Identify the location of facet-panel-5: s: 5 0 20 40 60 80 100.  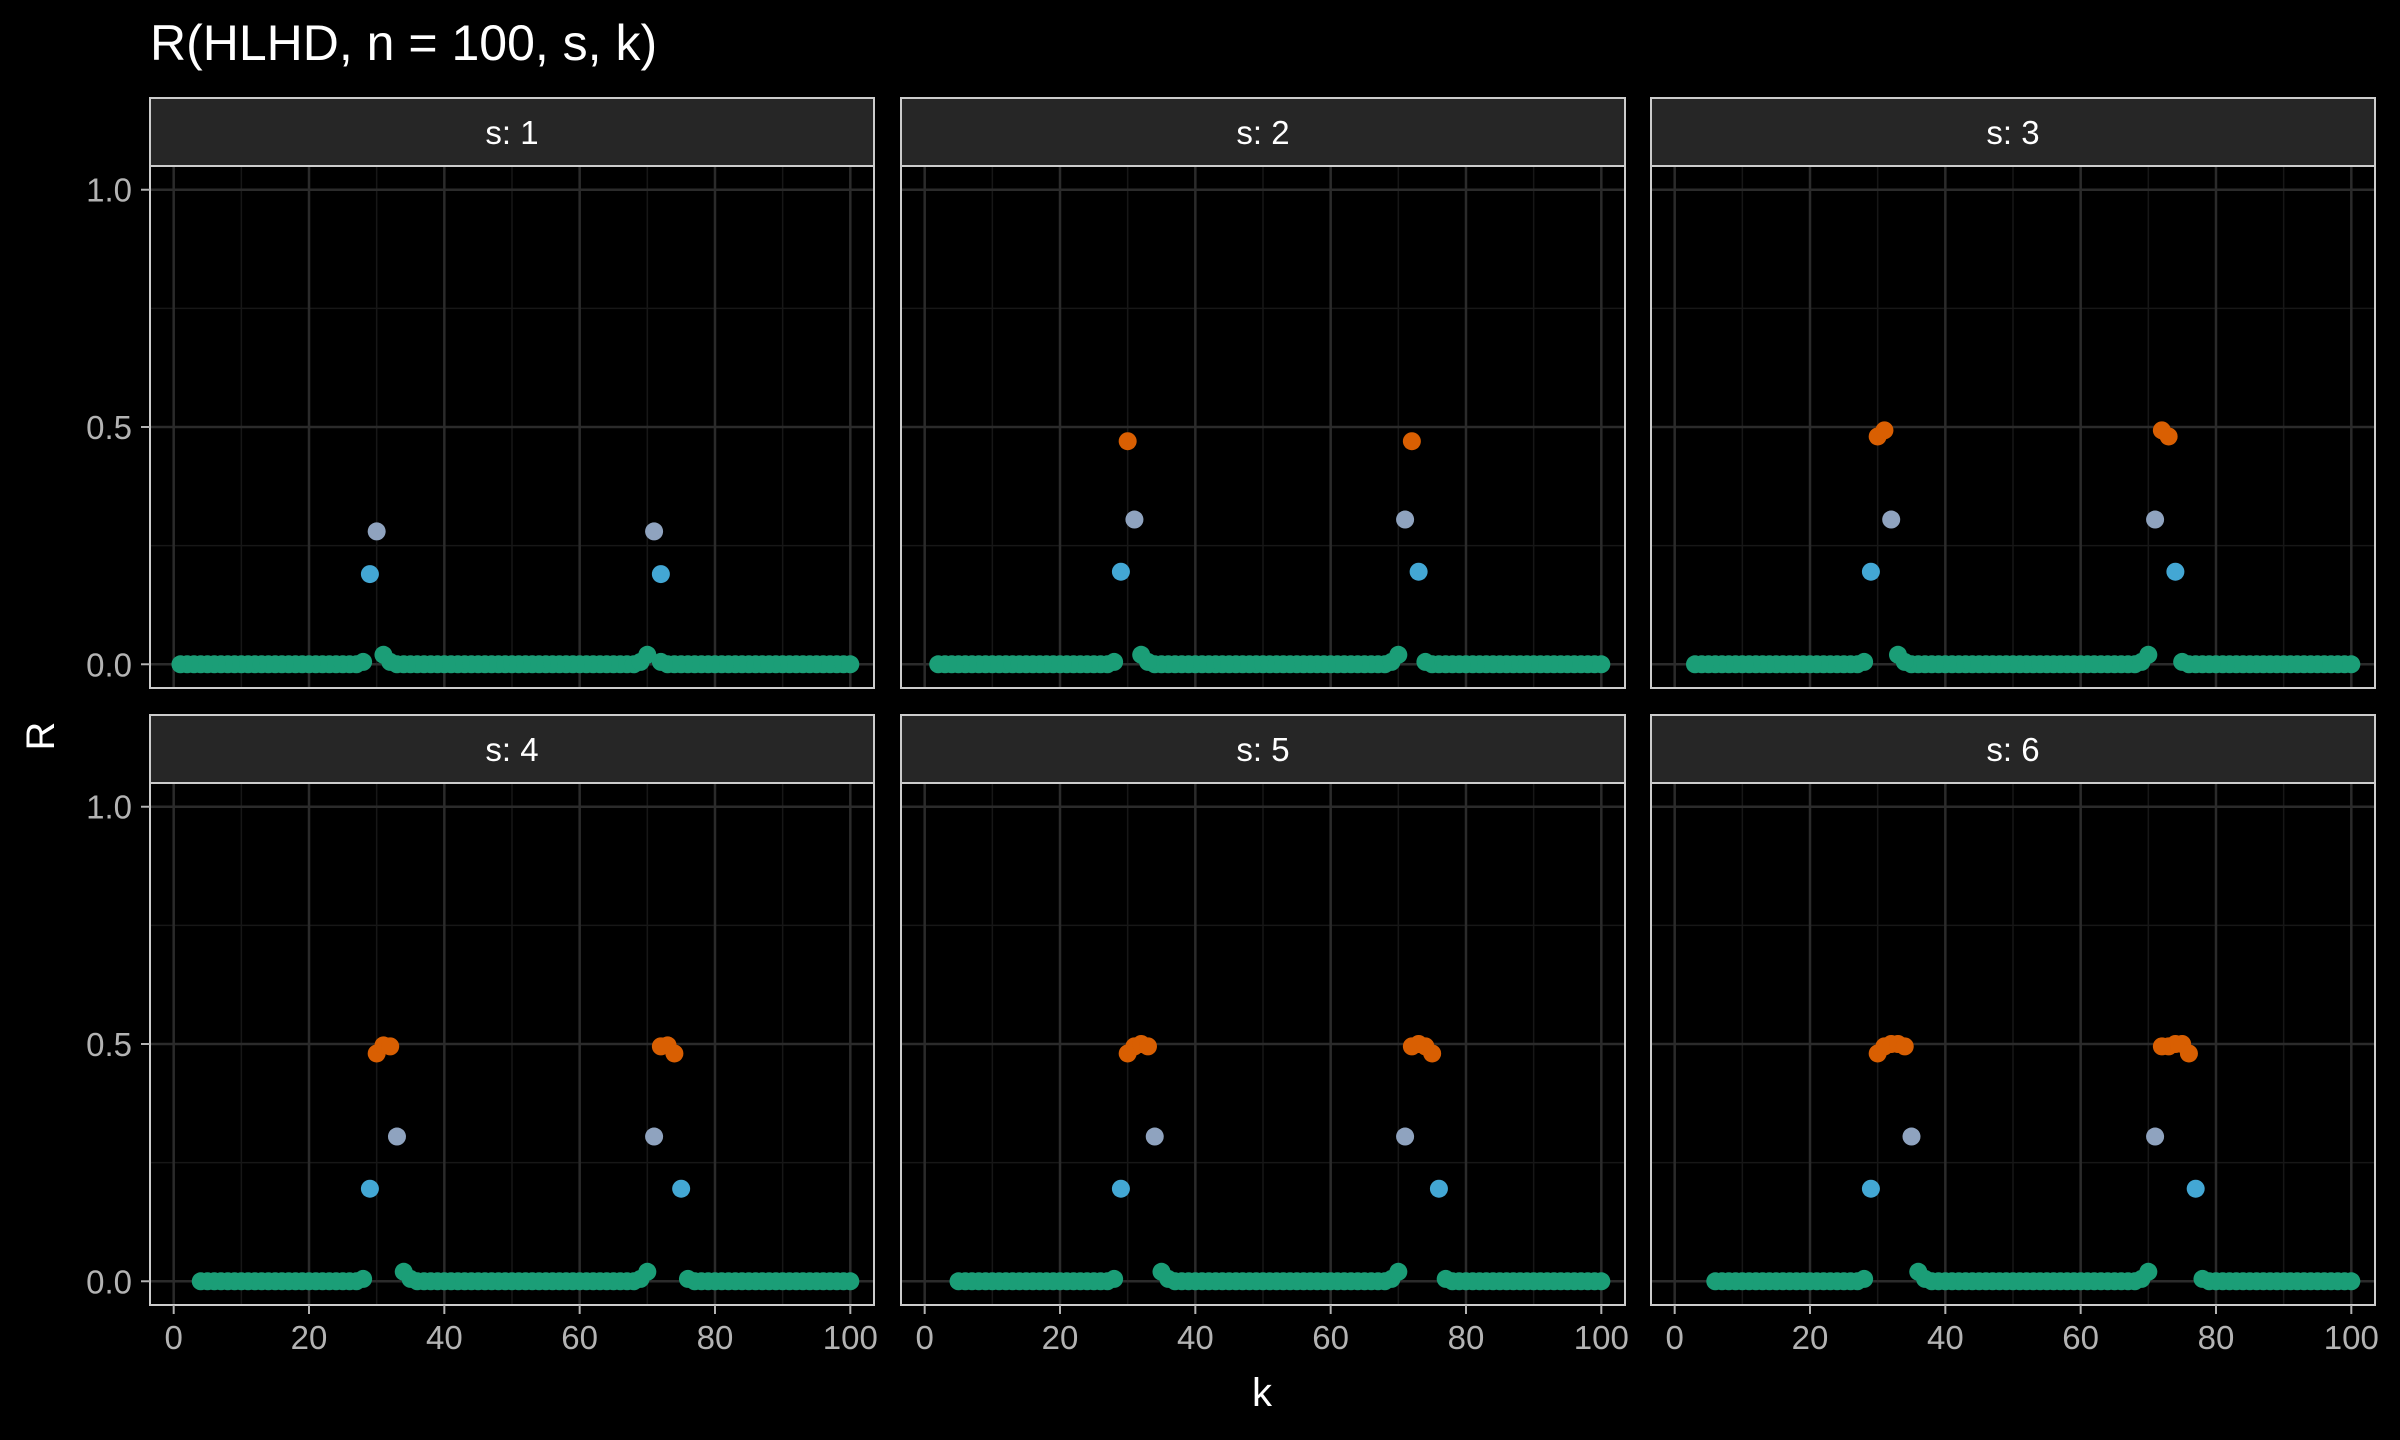
(1264, 1035).